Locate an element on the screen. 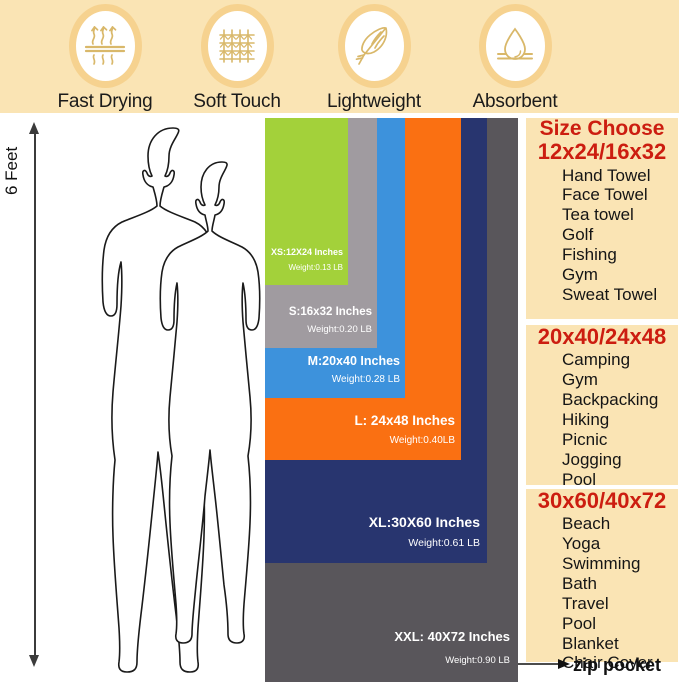  size-title: XL:30X60 Inches is located at coordinates (424, 522).